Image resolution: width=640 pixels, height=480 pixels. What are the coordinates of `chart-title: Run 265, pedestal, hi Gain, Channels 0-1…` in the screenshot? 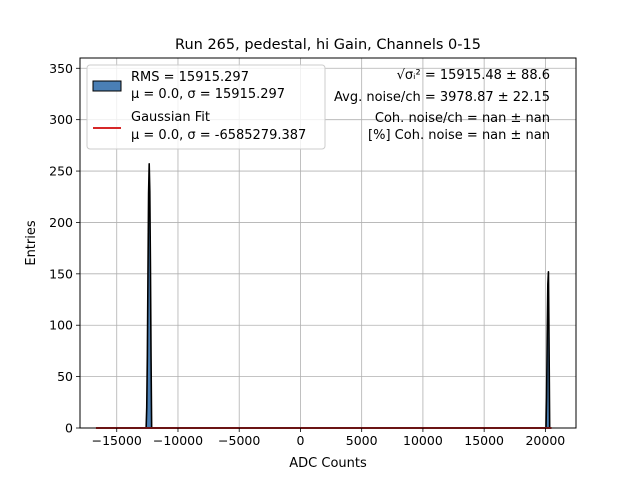 It's located at (328, 45).